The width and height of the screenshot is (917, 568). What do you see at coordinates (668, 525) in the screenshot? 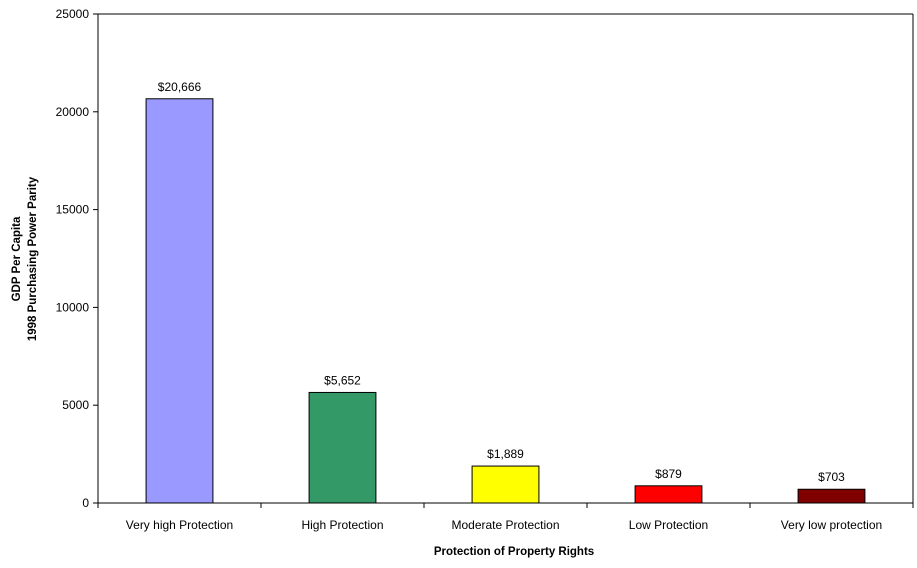
I see `x-tick-label: Low Protection` at bounding box center [668, 525].